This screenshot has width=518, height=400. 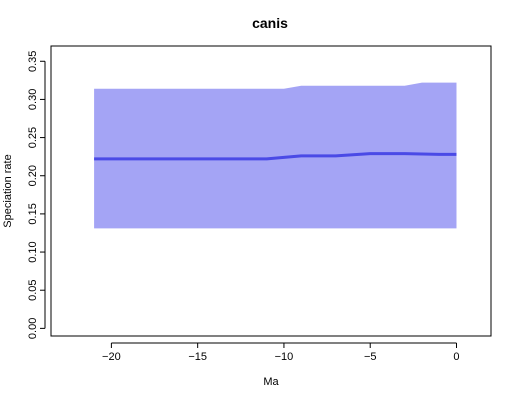 I want to click on chart-title: canis, so click(x=270, y=23).